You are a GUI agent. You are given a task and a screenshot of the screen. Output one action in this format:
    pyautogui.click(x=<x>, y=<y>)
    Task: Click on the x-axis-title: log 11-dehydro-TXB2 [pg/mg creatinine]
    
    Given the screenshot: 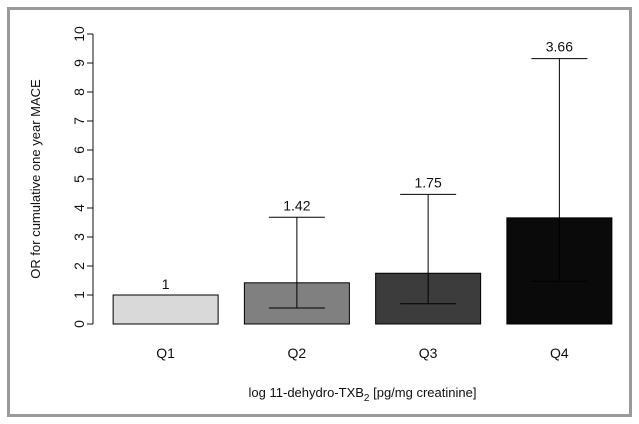 What is the action you would take?
    pyautogui.click(x=363, y=394)
    